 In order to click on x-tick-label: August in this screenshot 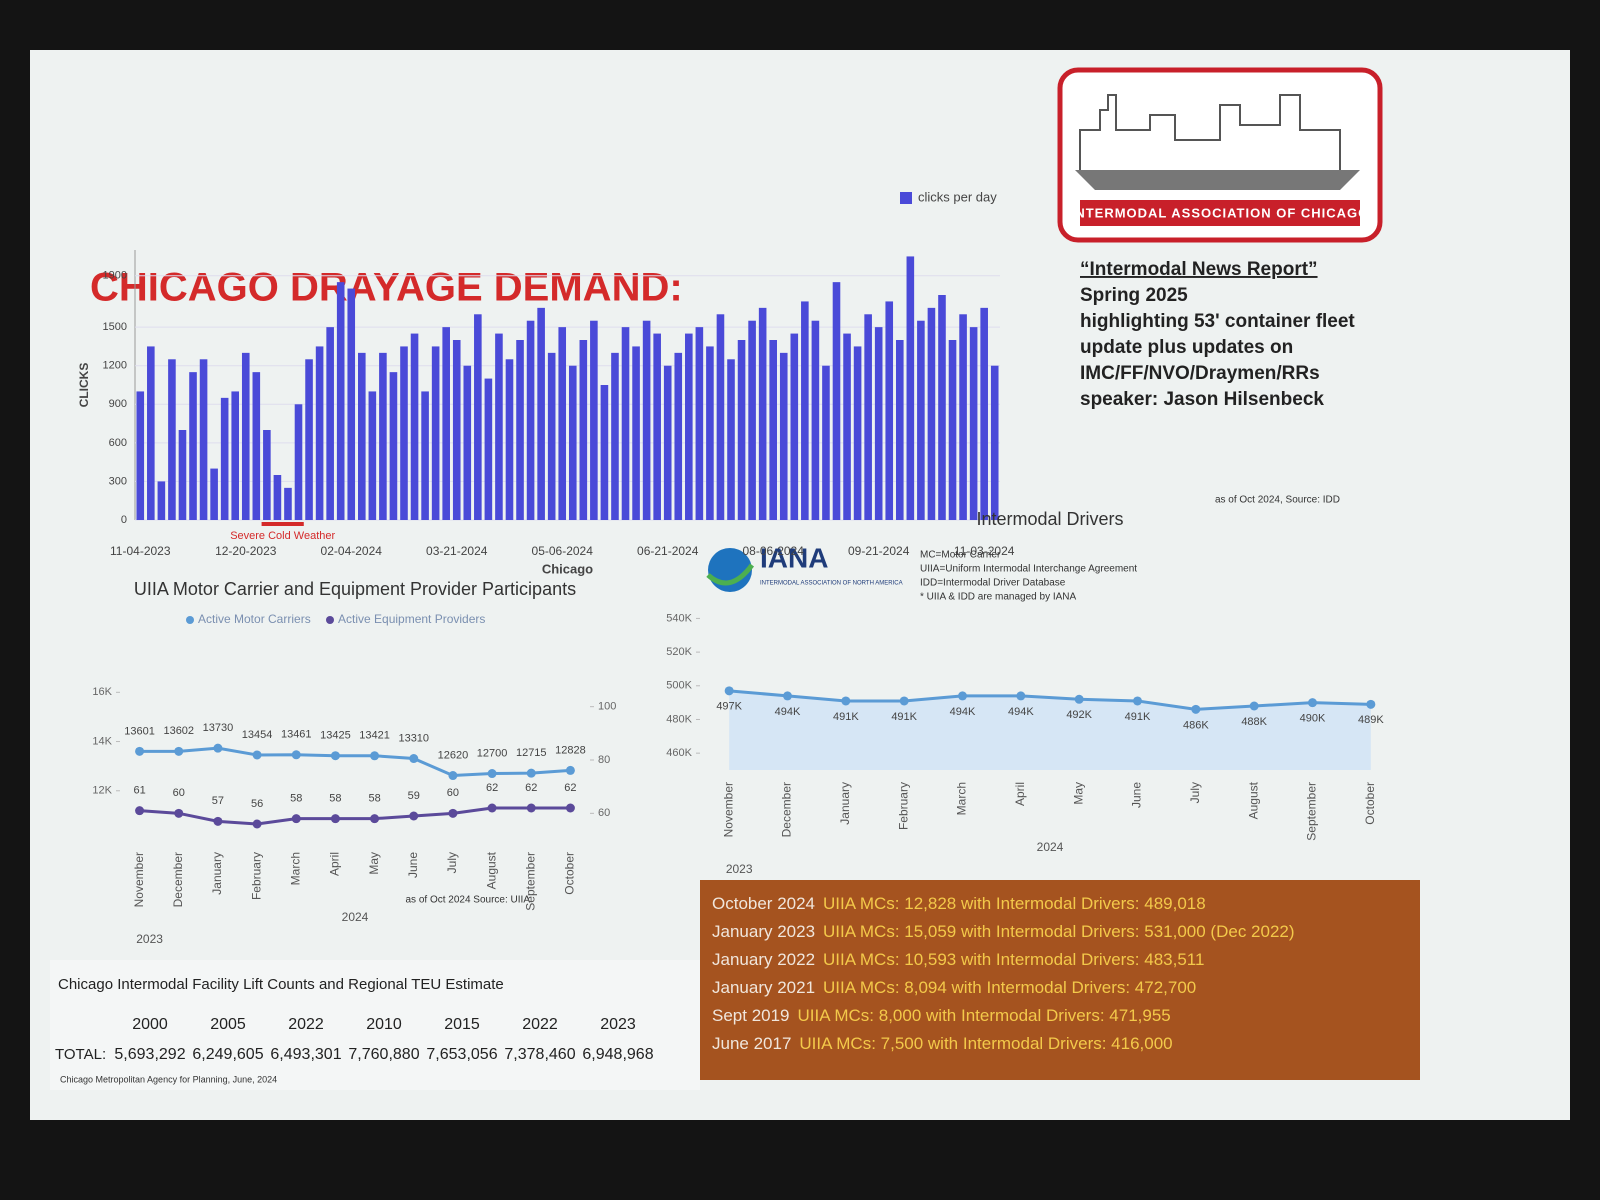, I will do `click(1253, 800)`.